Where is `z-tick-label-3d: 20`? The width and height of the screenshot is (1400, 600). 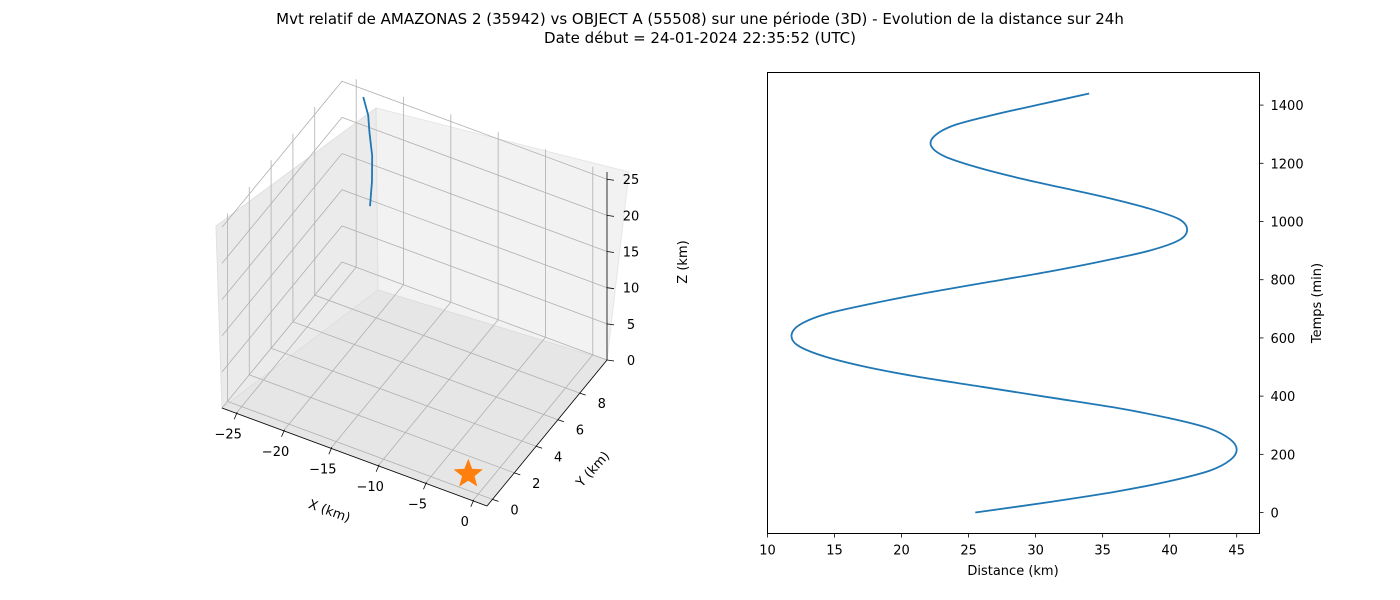 z-tick-label-3d: 20 is located at coordinates (631, 216).